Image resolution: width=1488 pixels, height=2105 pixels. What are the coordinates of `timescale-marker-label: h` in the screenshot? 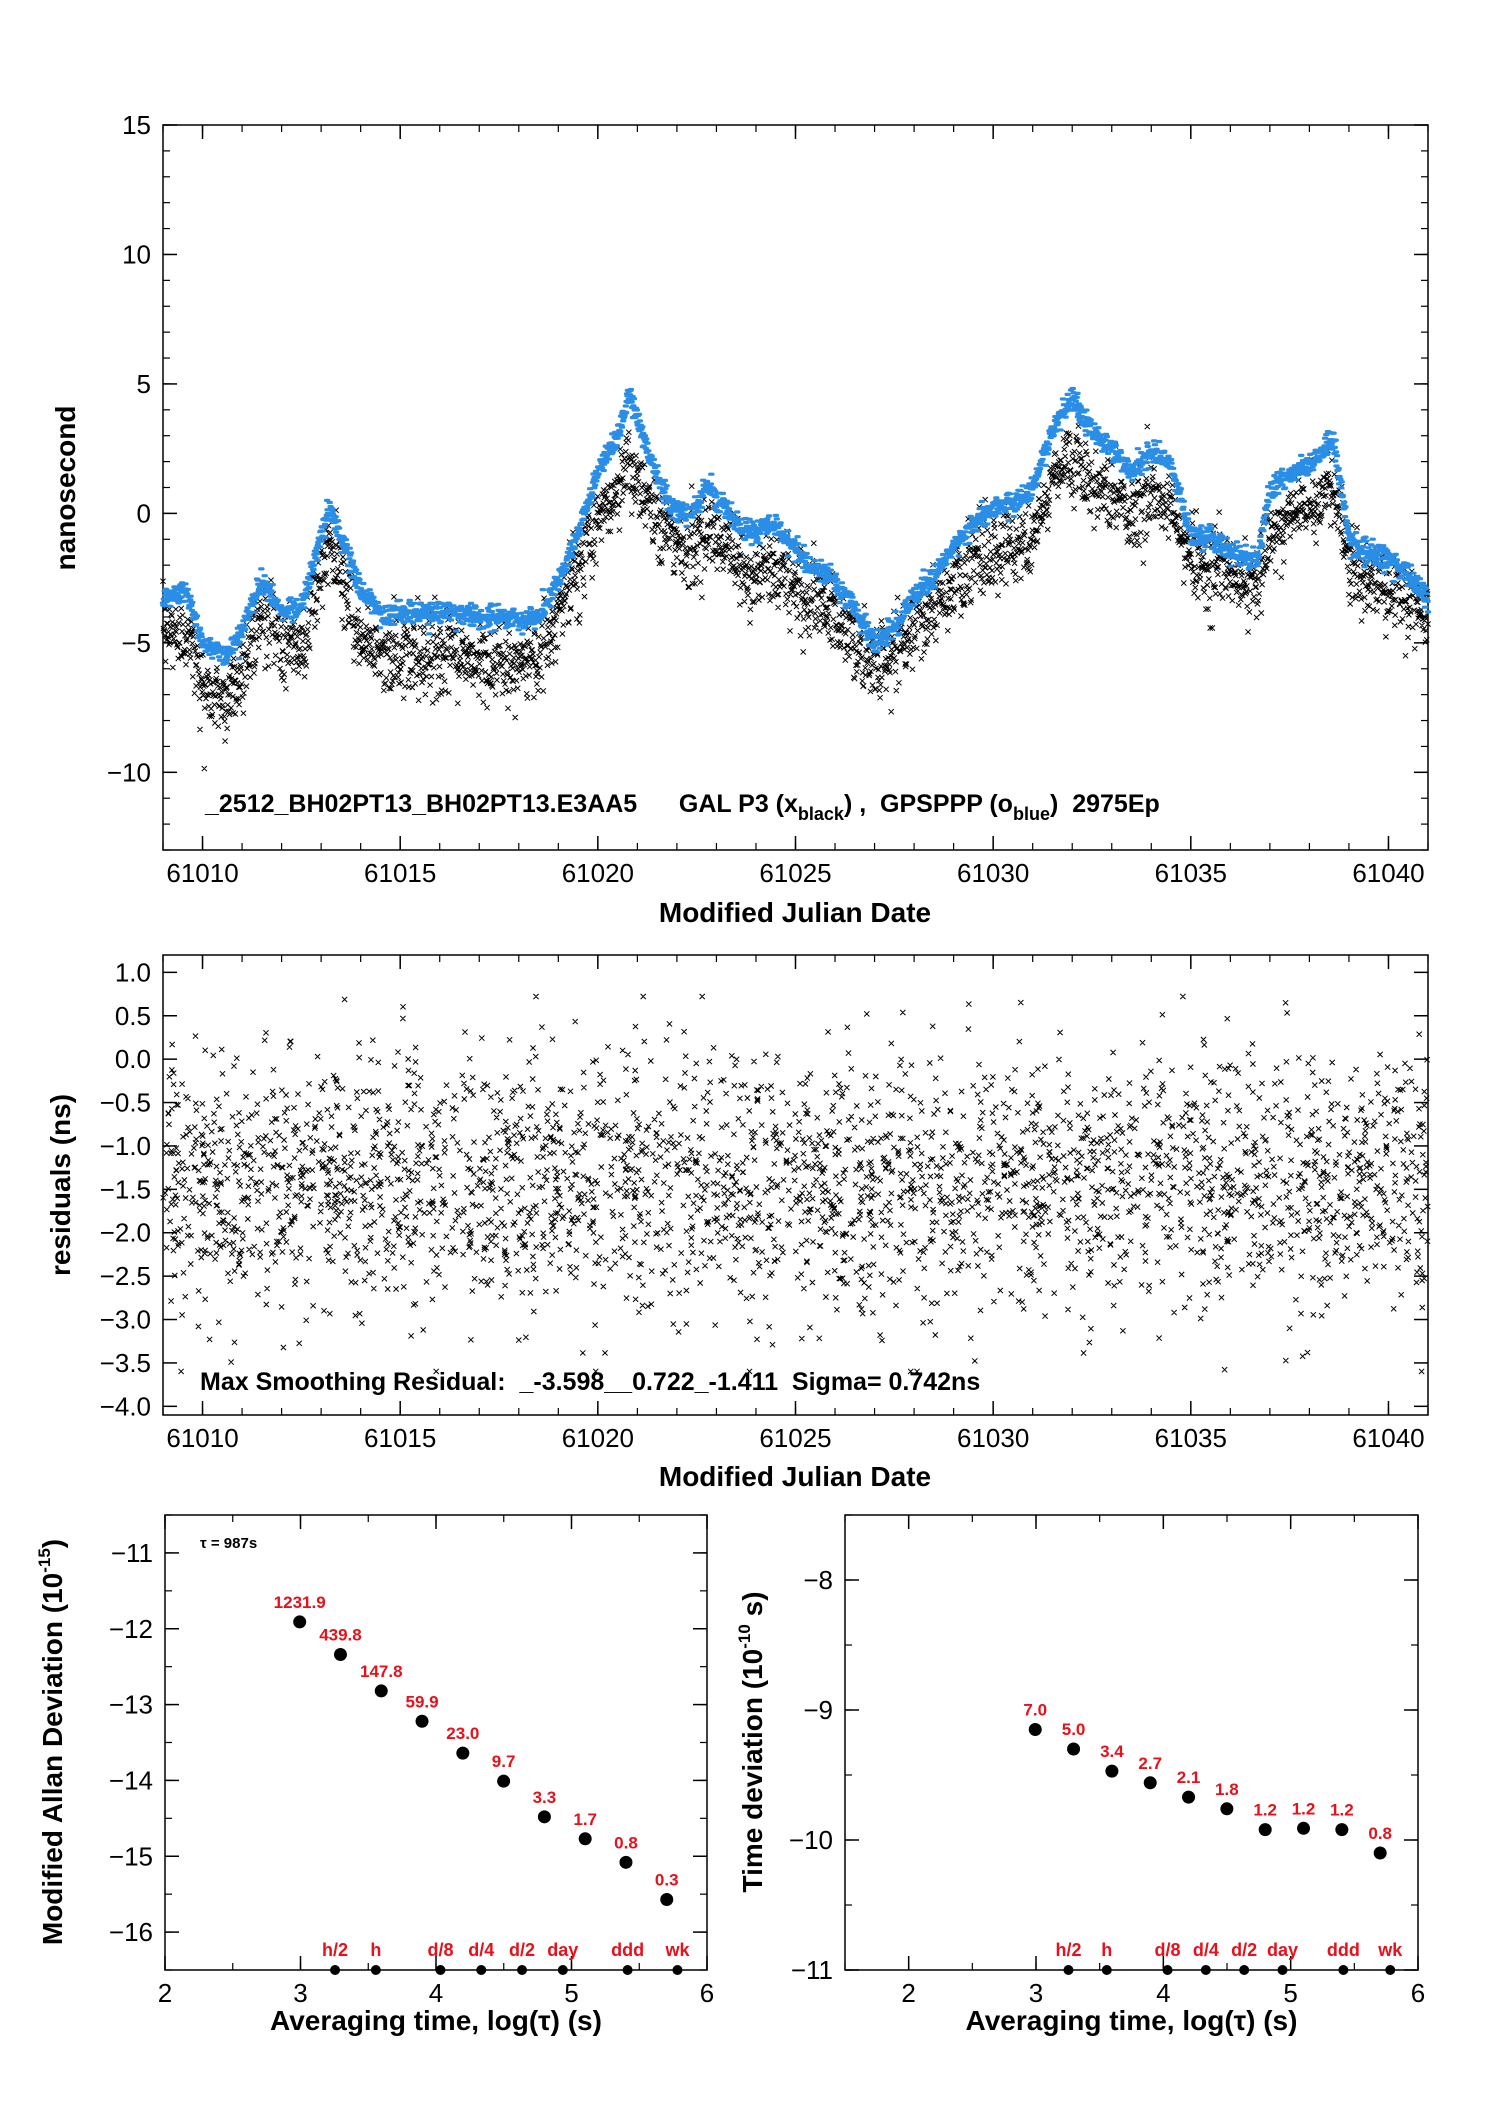 It's located at (375, 1950).